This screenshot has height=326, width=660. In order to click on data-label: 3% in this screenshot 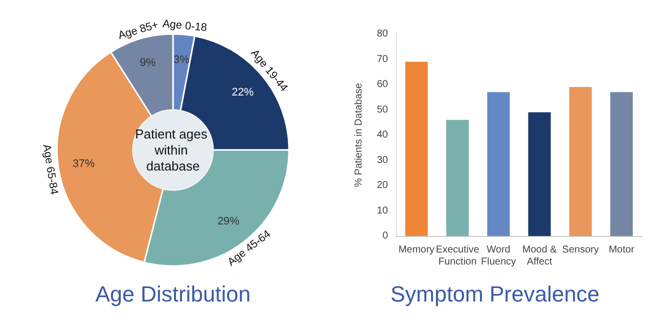, I will do `click(182, 60)`.